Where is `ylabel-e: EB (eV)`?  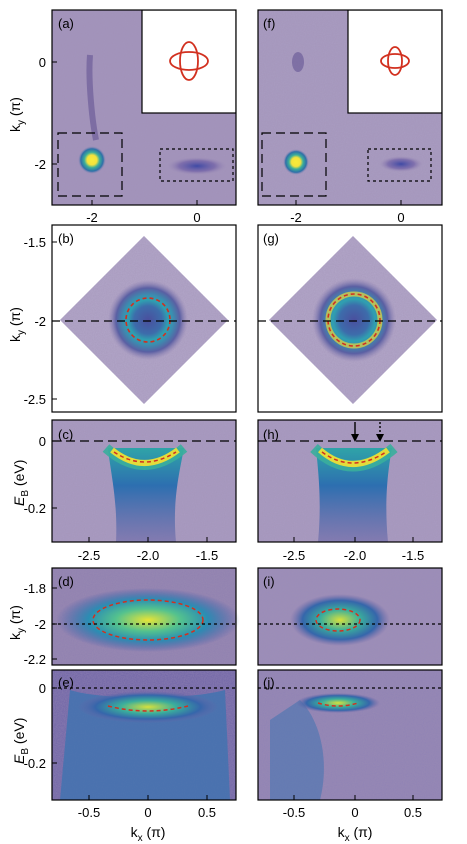 ylabel-e: EB (eV) is located at coordinates (21, 741).